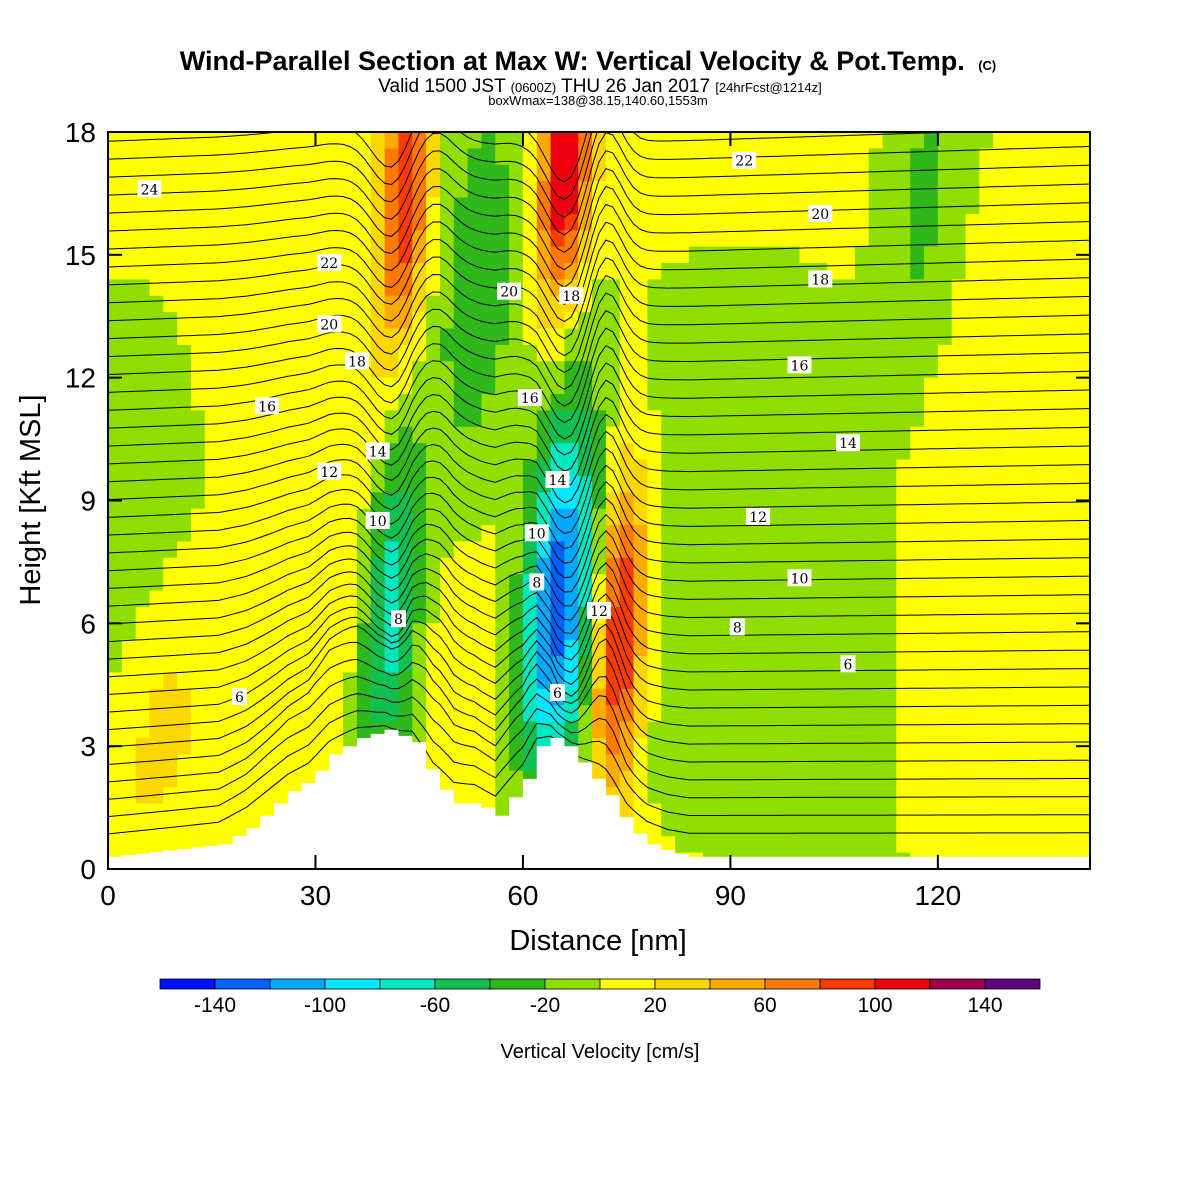  What do you see at coordinates (88, 746) in the screenshot?
I see `y-tick-label: 3` at bounding box center [88, 746].